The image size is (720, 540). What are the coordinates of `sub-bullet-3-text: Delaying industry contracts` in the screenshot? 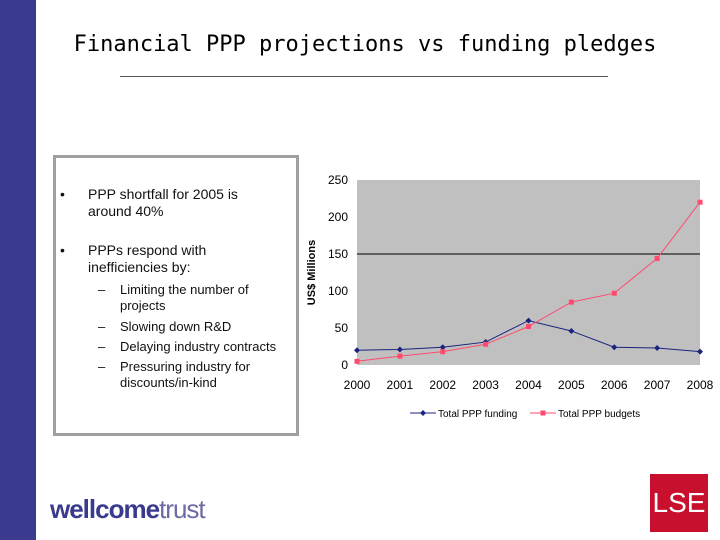 It's located at (198, 346).